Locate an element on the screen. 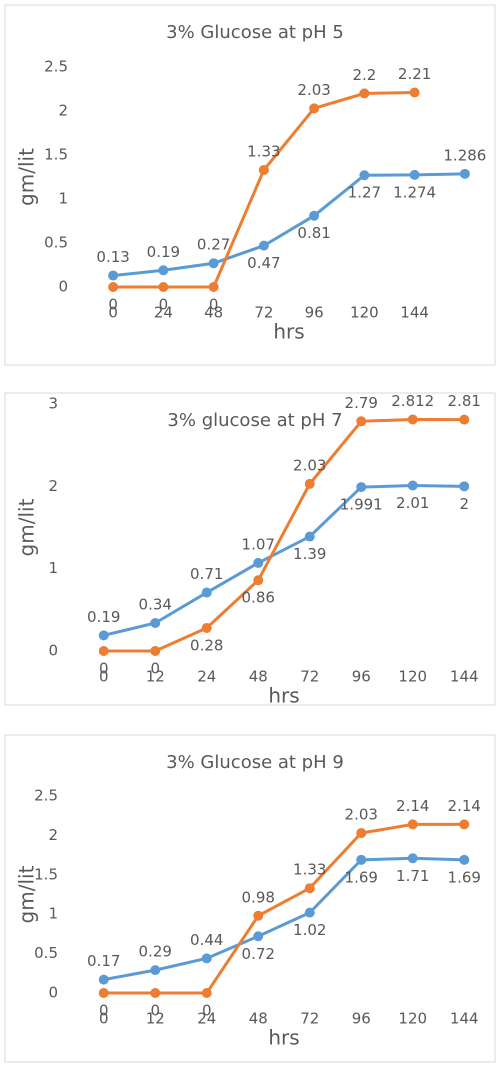 This screenshot has width=500, height=1066. chart-title: 3% Glucose at pH 5 is located at coordinates (255, 32).